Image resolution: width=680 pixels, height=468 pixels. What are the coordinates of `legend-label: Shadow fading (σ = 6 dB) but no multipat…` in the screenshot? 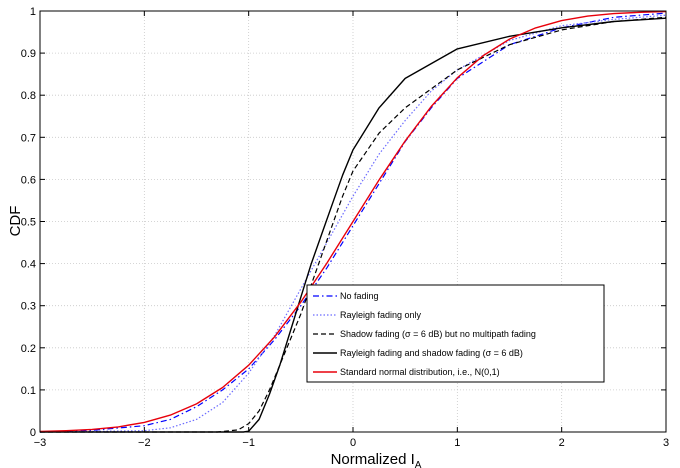 It's located at (438, 334).